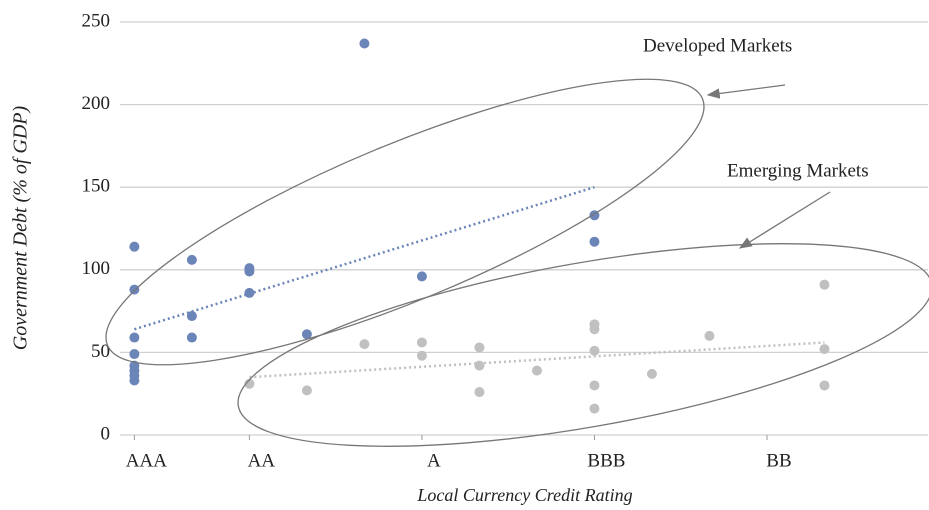 Image resolution: width=929 pixels, height=510 pixels. Describe the element at coordinates (96, 268) in the screenshot. I see `y-tick-label: 100` at that location.